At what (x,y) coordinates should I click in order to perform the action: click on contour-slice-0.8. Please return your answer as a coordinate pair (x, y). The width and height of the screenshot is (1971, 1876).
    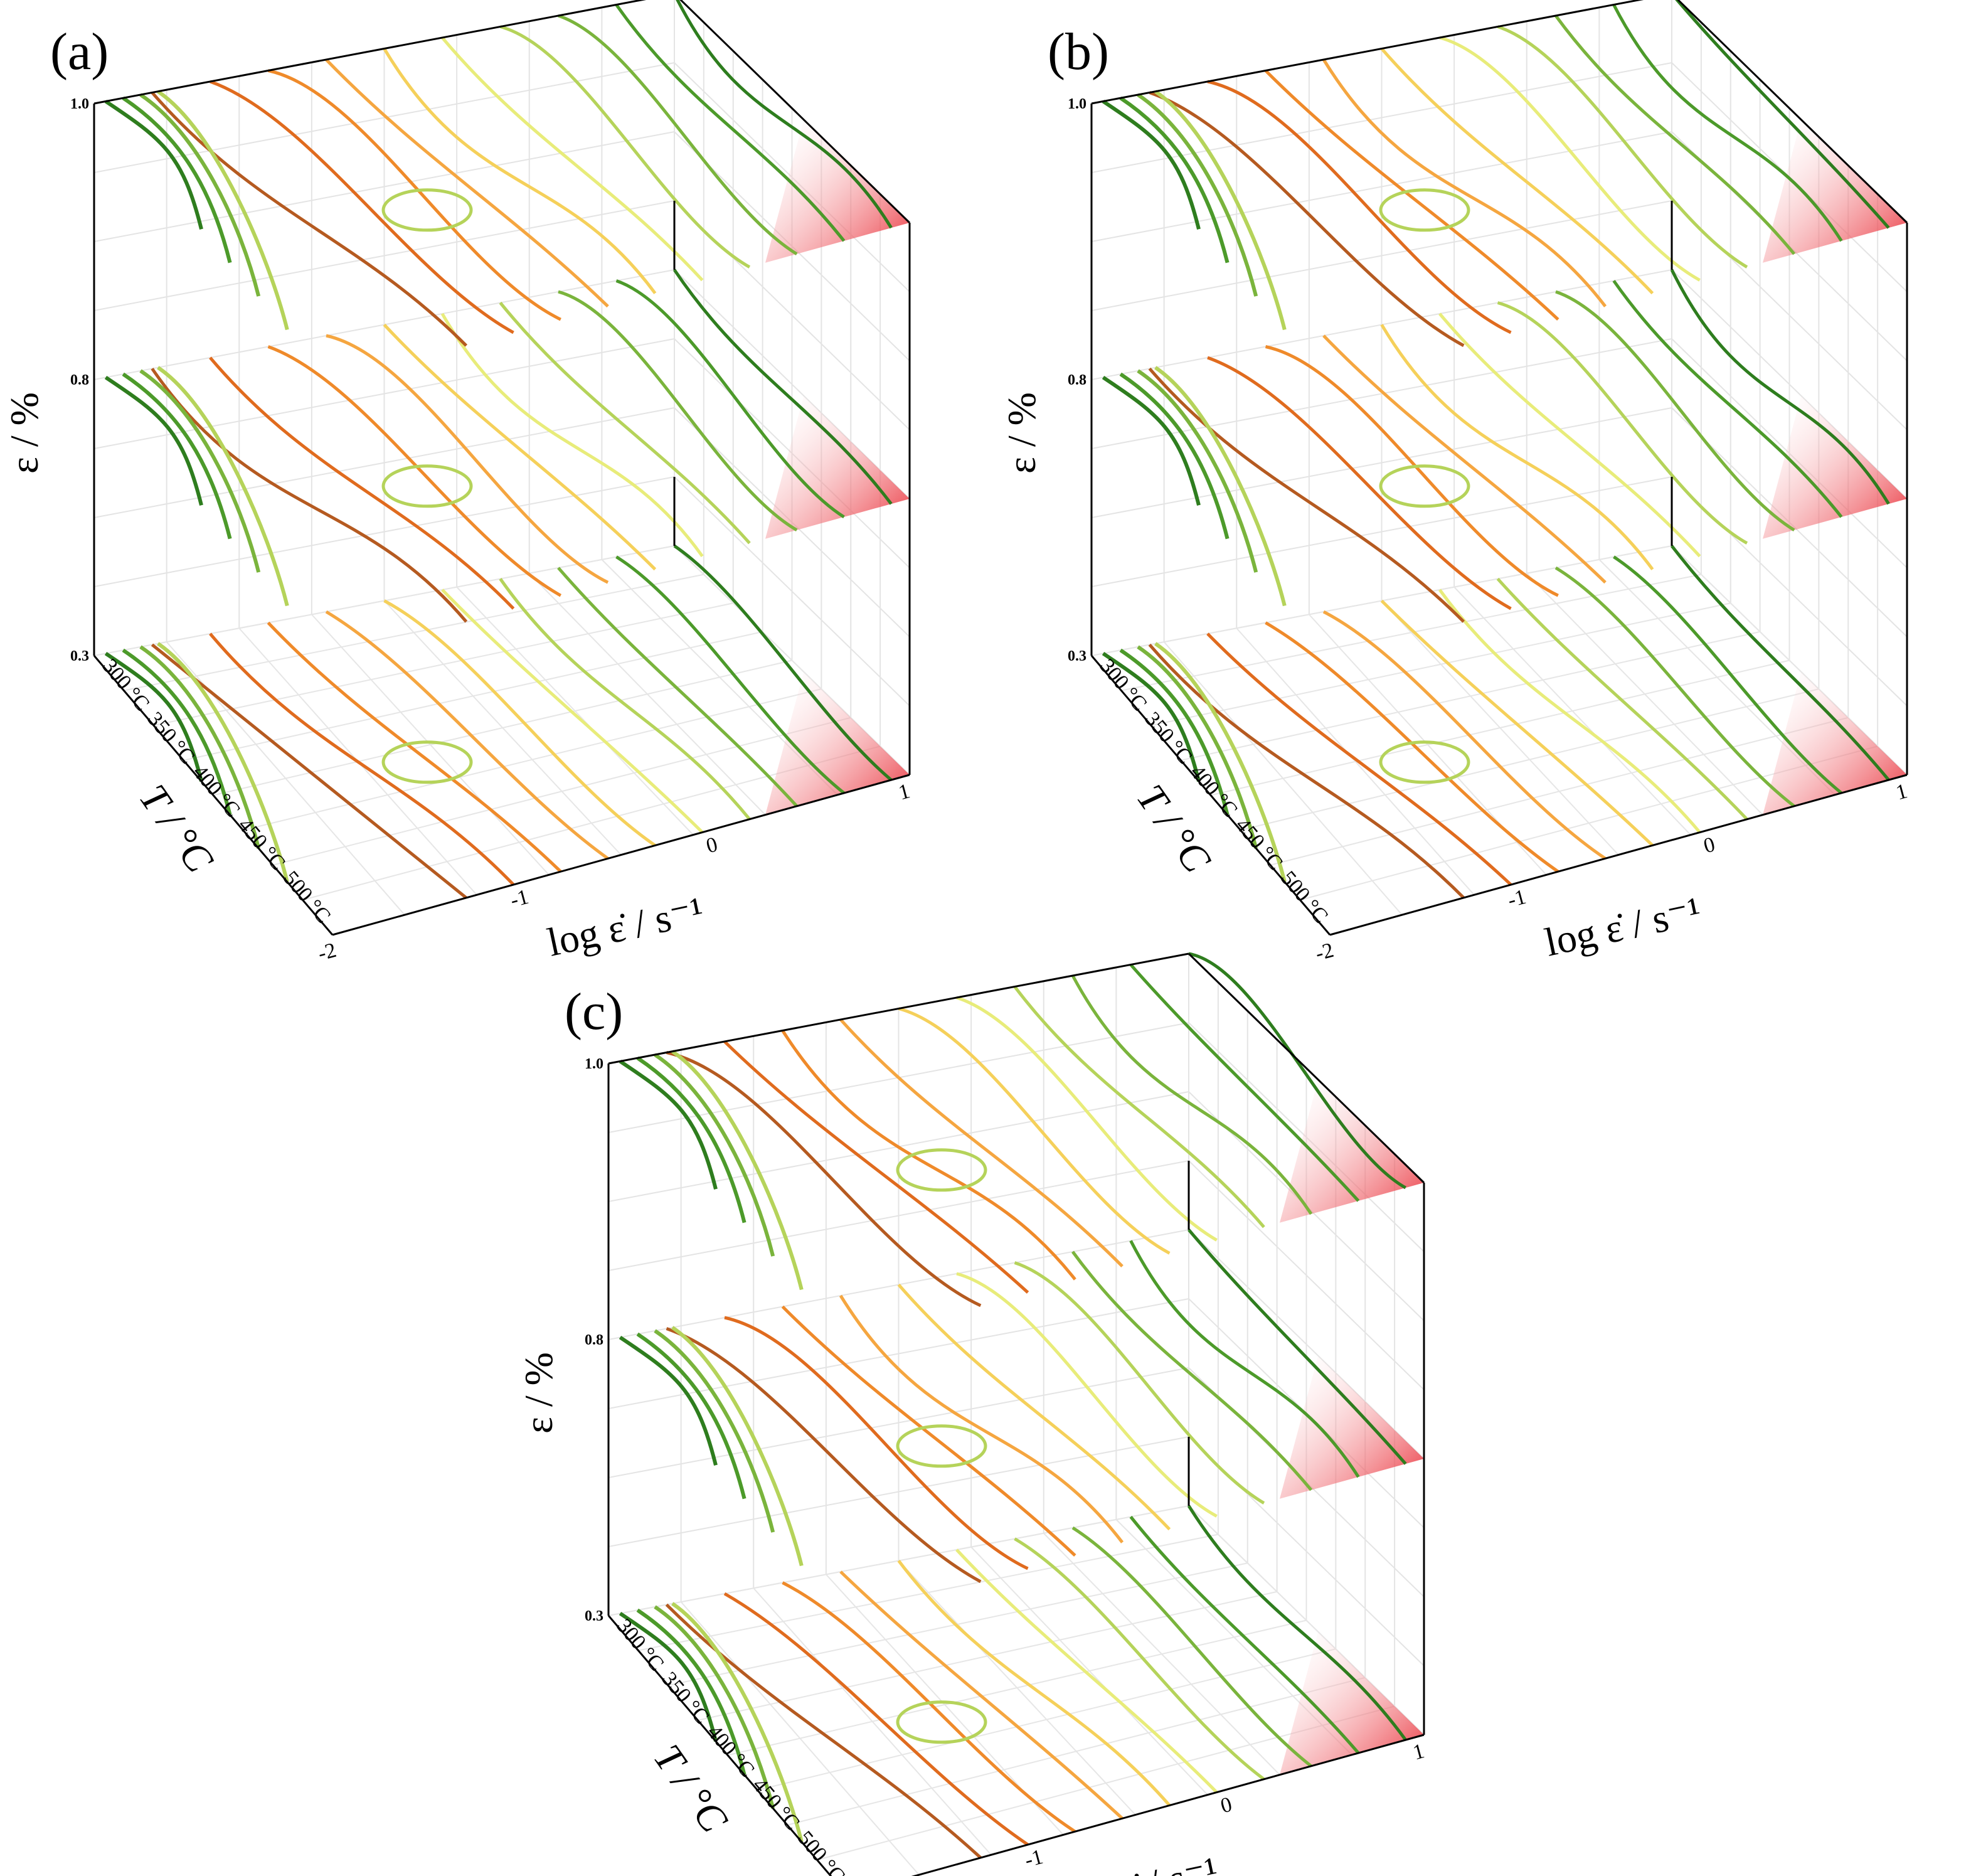
    Looking at the image, I should click on (1504, 446).